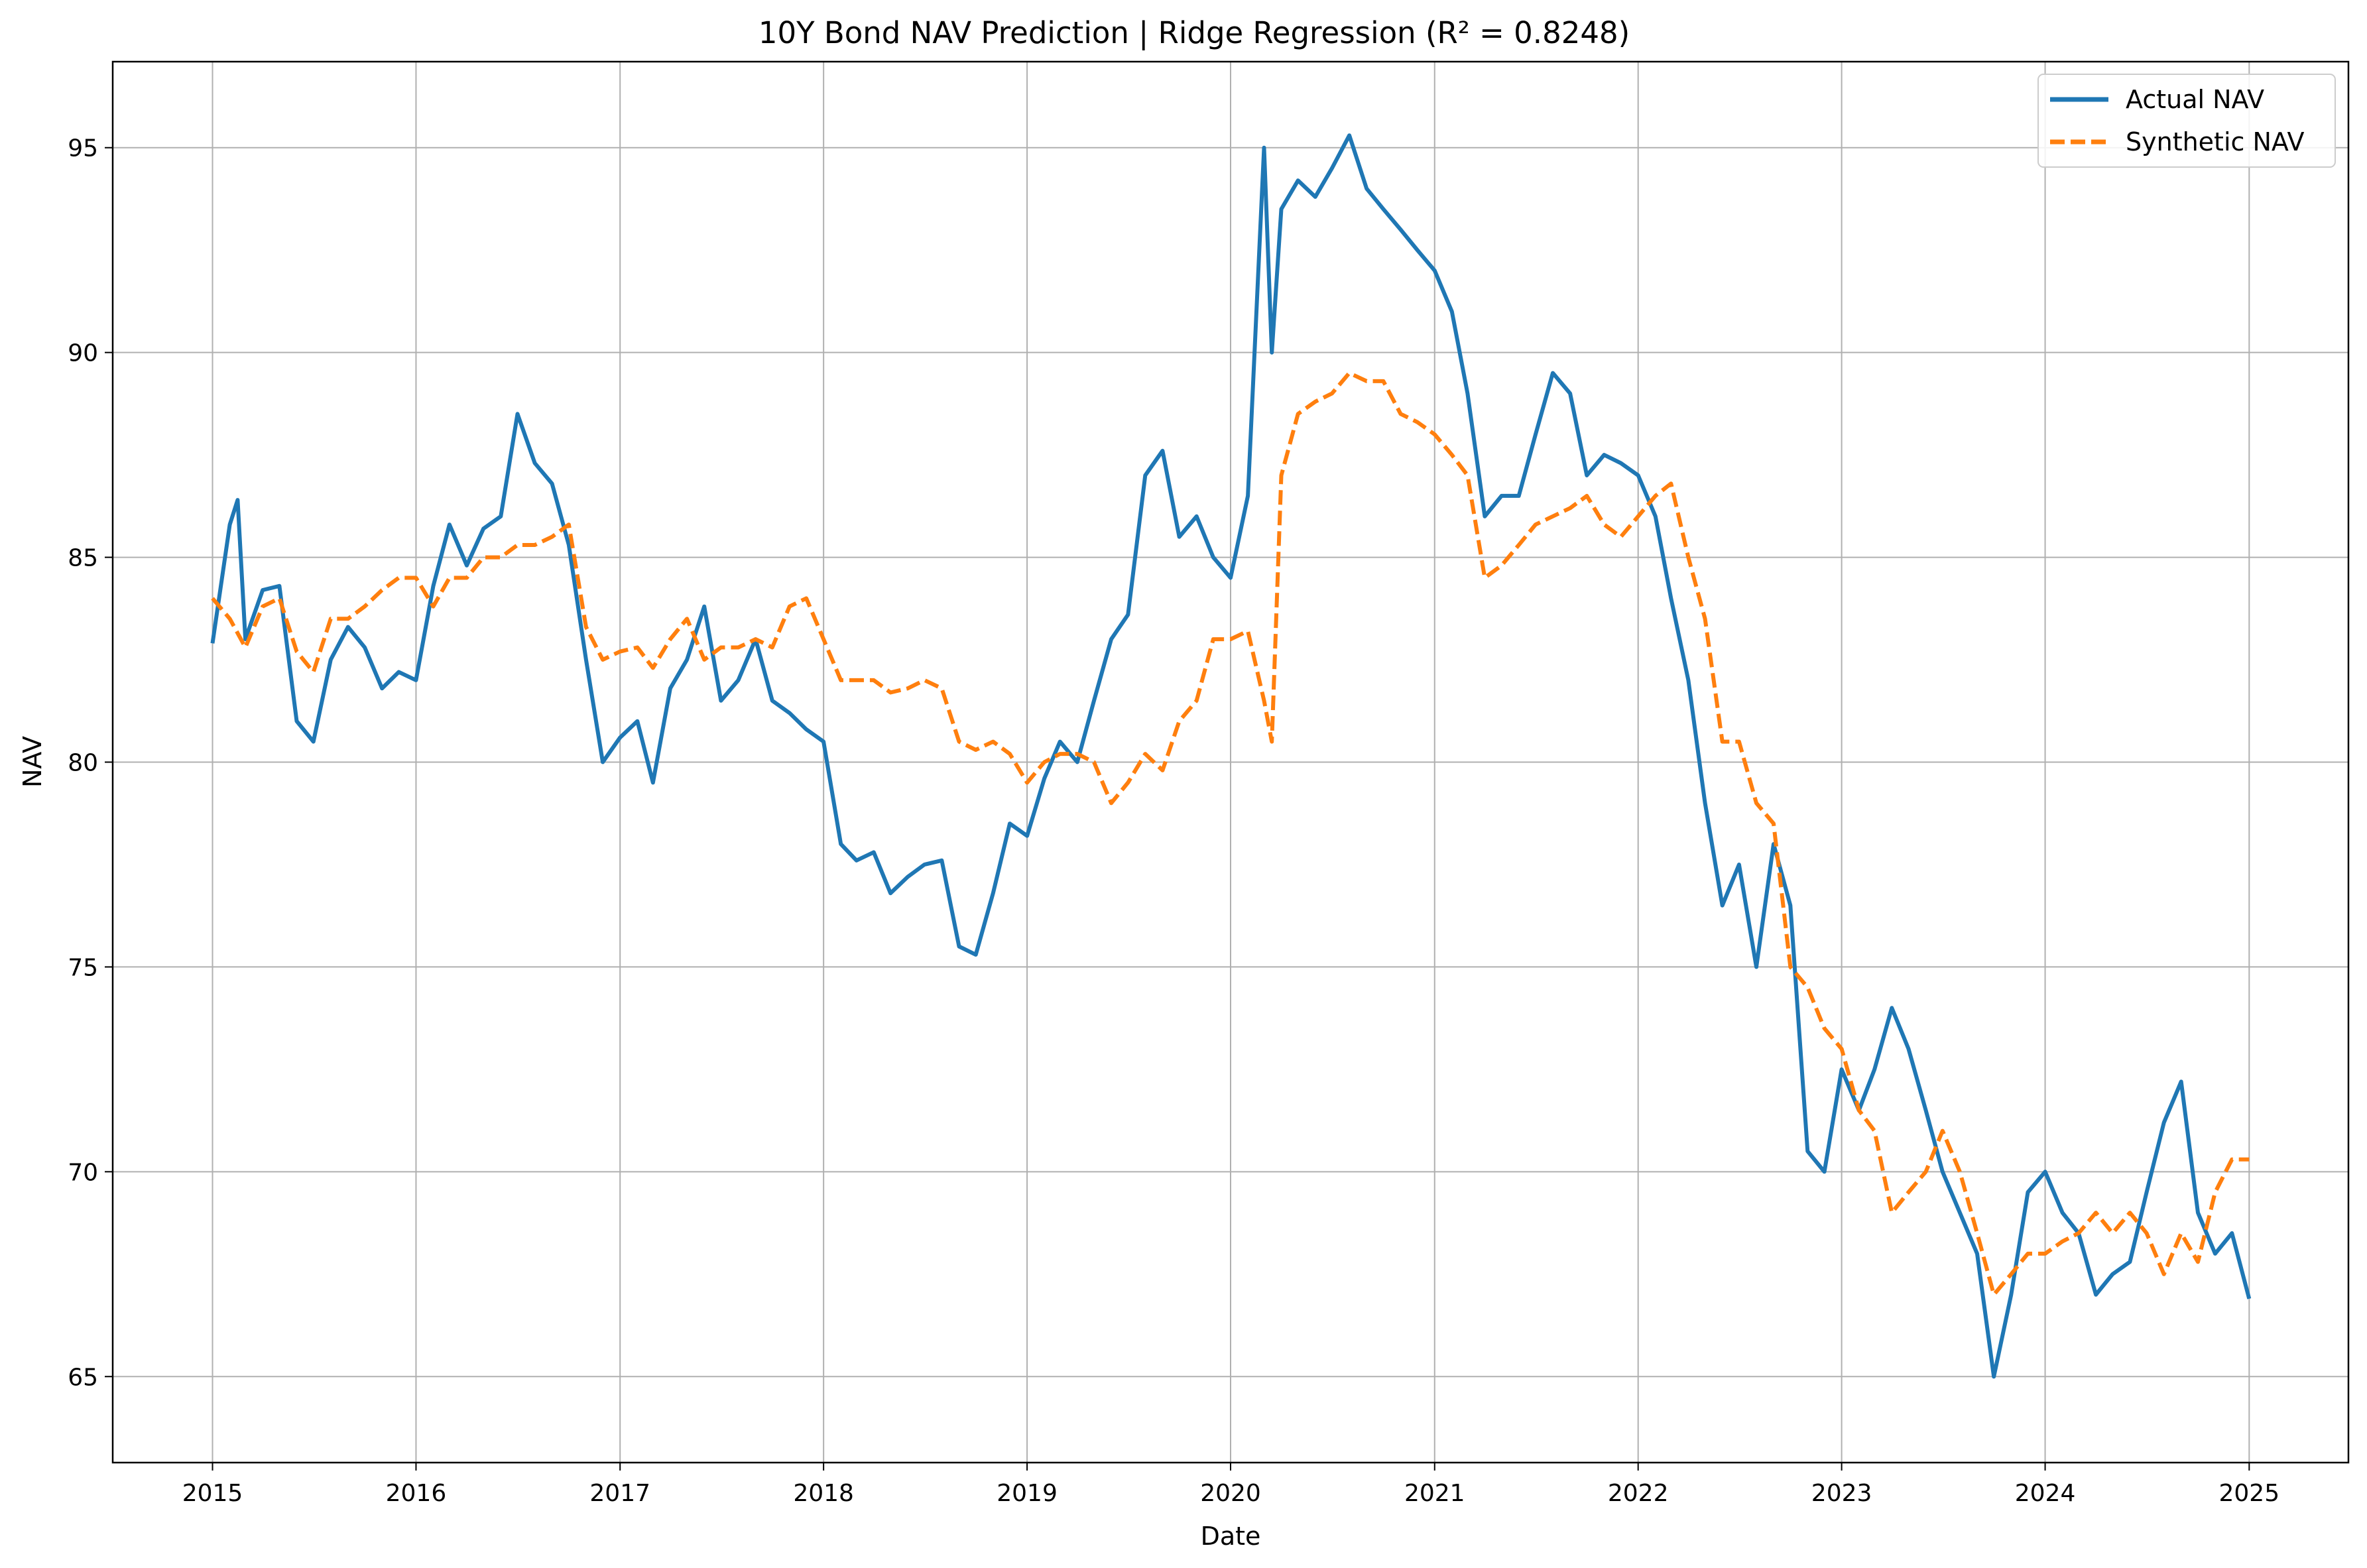 This screenshot has height=1568, width=2367. What do you see at coordinates (417, 1493) in the screenshot?
I see `x-tick-label: 2016` at bounding box center [417, 1493].